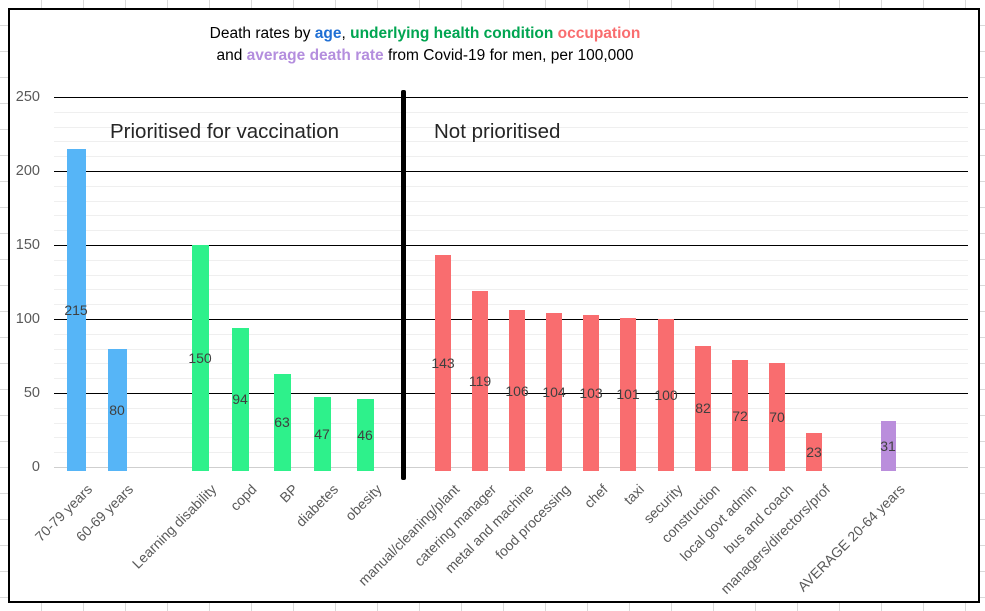 This screenshot has width=985, height=611. I want to click on bar-security, so click(666, 395).